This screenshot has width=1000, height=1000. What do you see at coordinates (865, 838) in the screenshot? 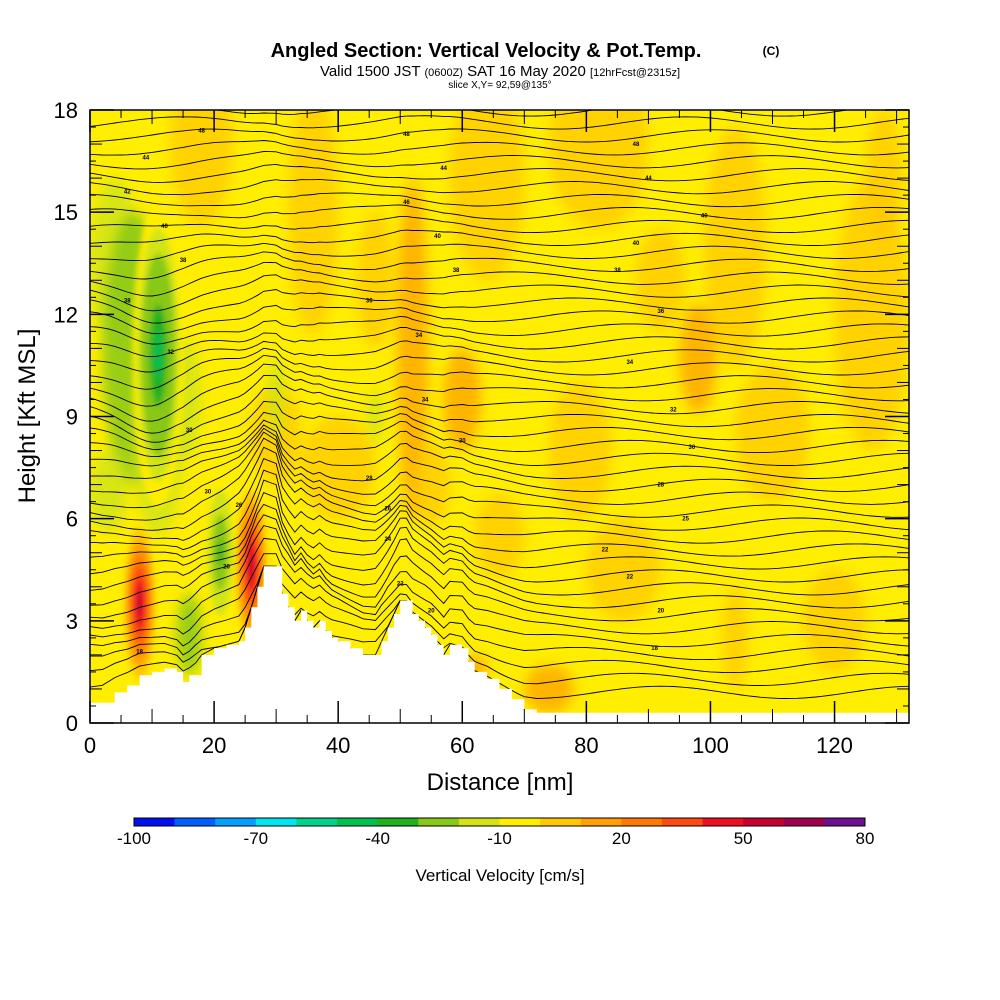
I see `colorbar-tick-label: 80` at bounding box center [865, 838].